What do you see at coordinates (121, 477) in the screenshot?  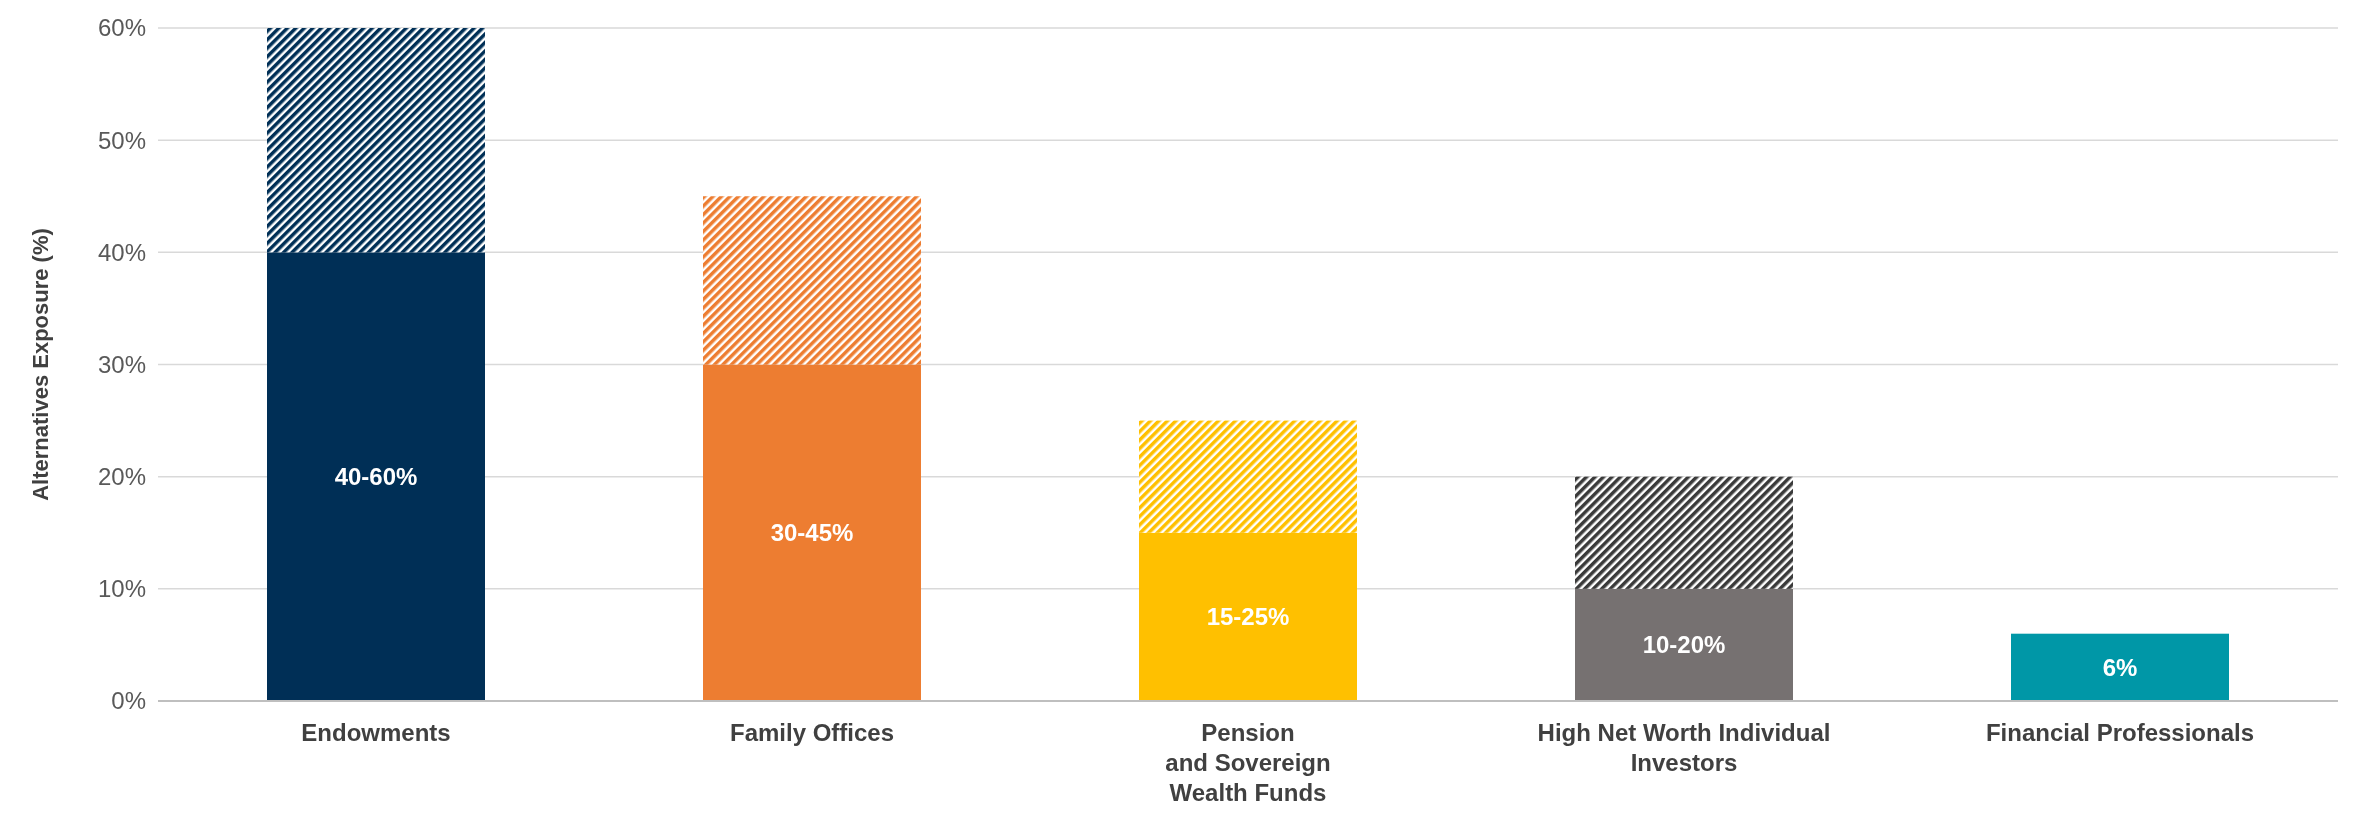 I see `y-tick-label: 20%` at bounding box center [121, 477].